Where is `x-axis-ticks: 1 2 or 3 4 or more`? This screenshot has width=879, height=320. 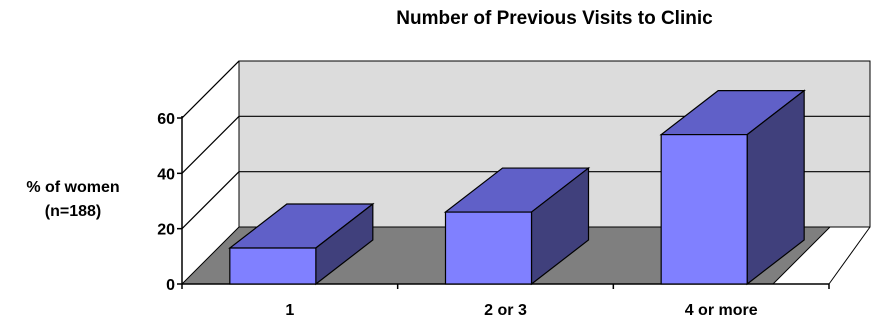 x-axis-ticks: 1 2 or 3 4 or more is located at coordinates (505, 301).